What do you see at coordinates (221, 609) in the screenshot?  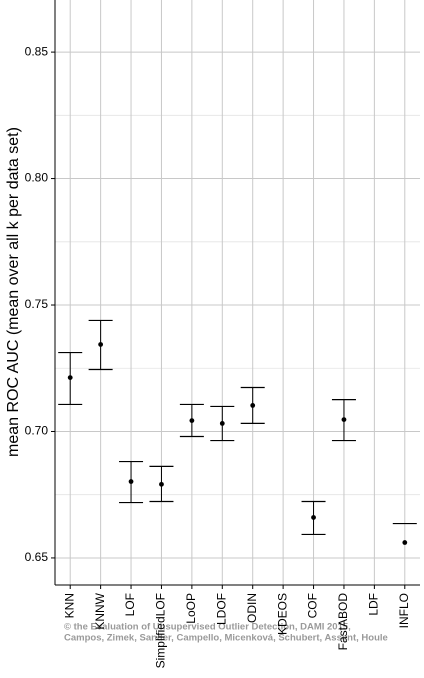 I see `x-tick-label: LDOF` at bounding box center [221, 609].